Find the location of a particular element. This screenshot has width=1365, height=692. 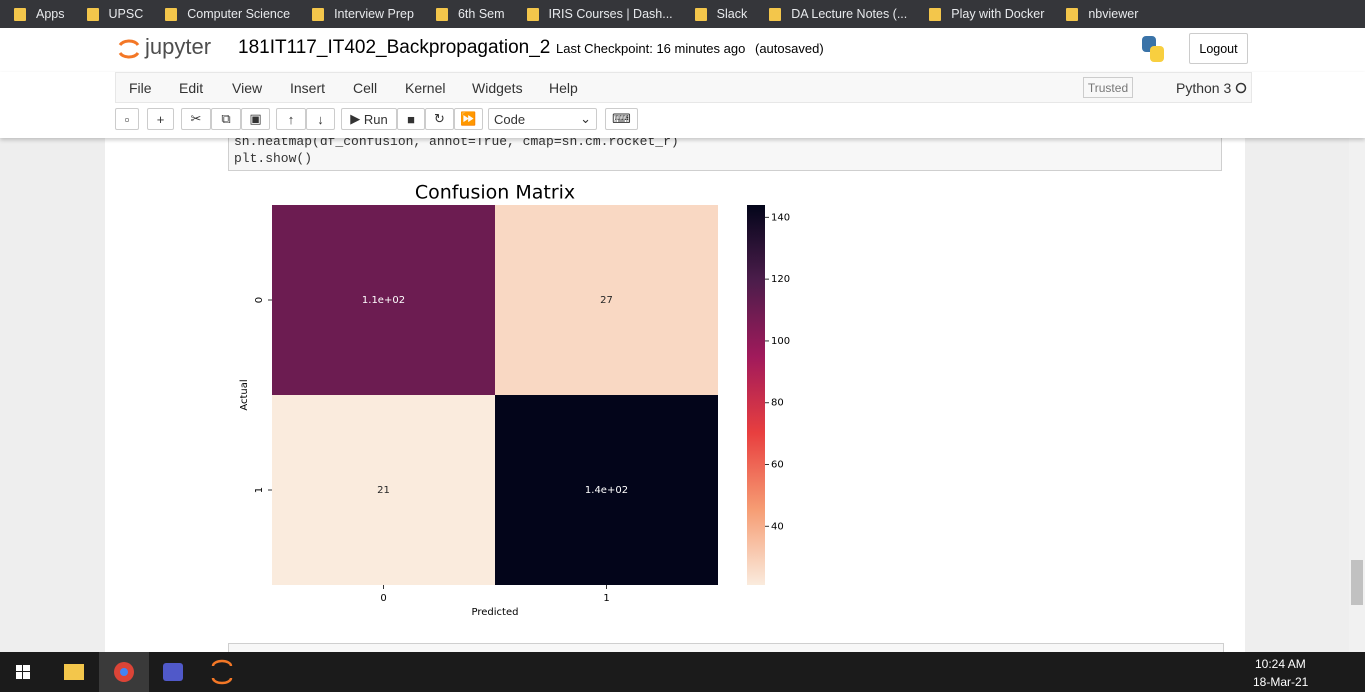

autosave: (autosaved) is located at coordinates (789, 48).